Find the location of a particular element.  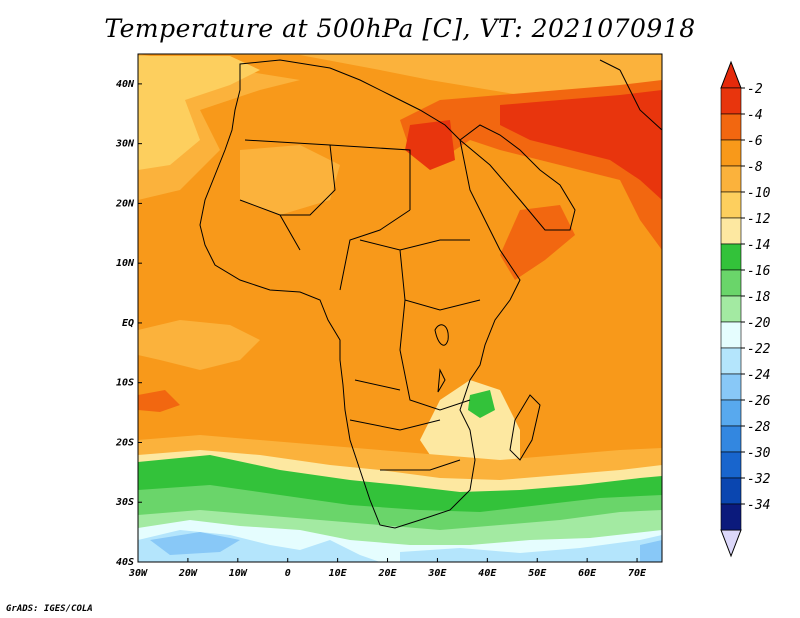

lon-tick-label: 20E is located at coordinates (387, 573).